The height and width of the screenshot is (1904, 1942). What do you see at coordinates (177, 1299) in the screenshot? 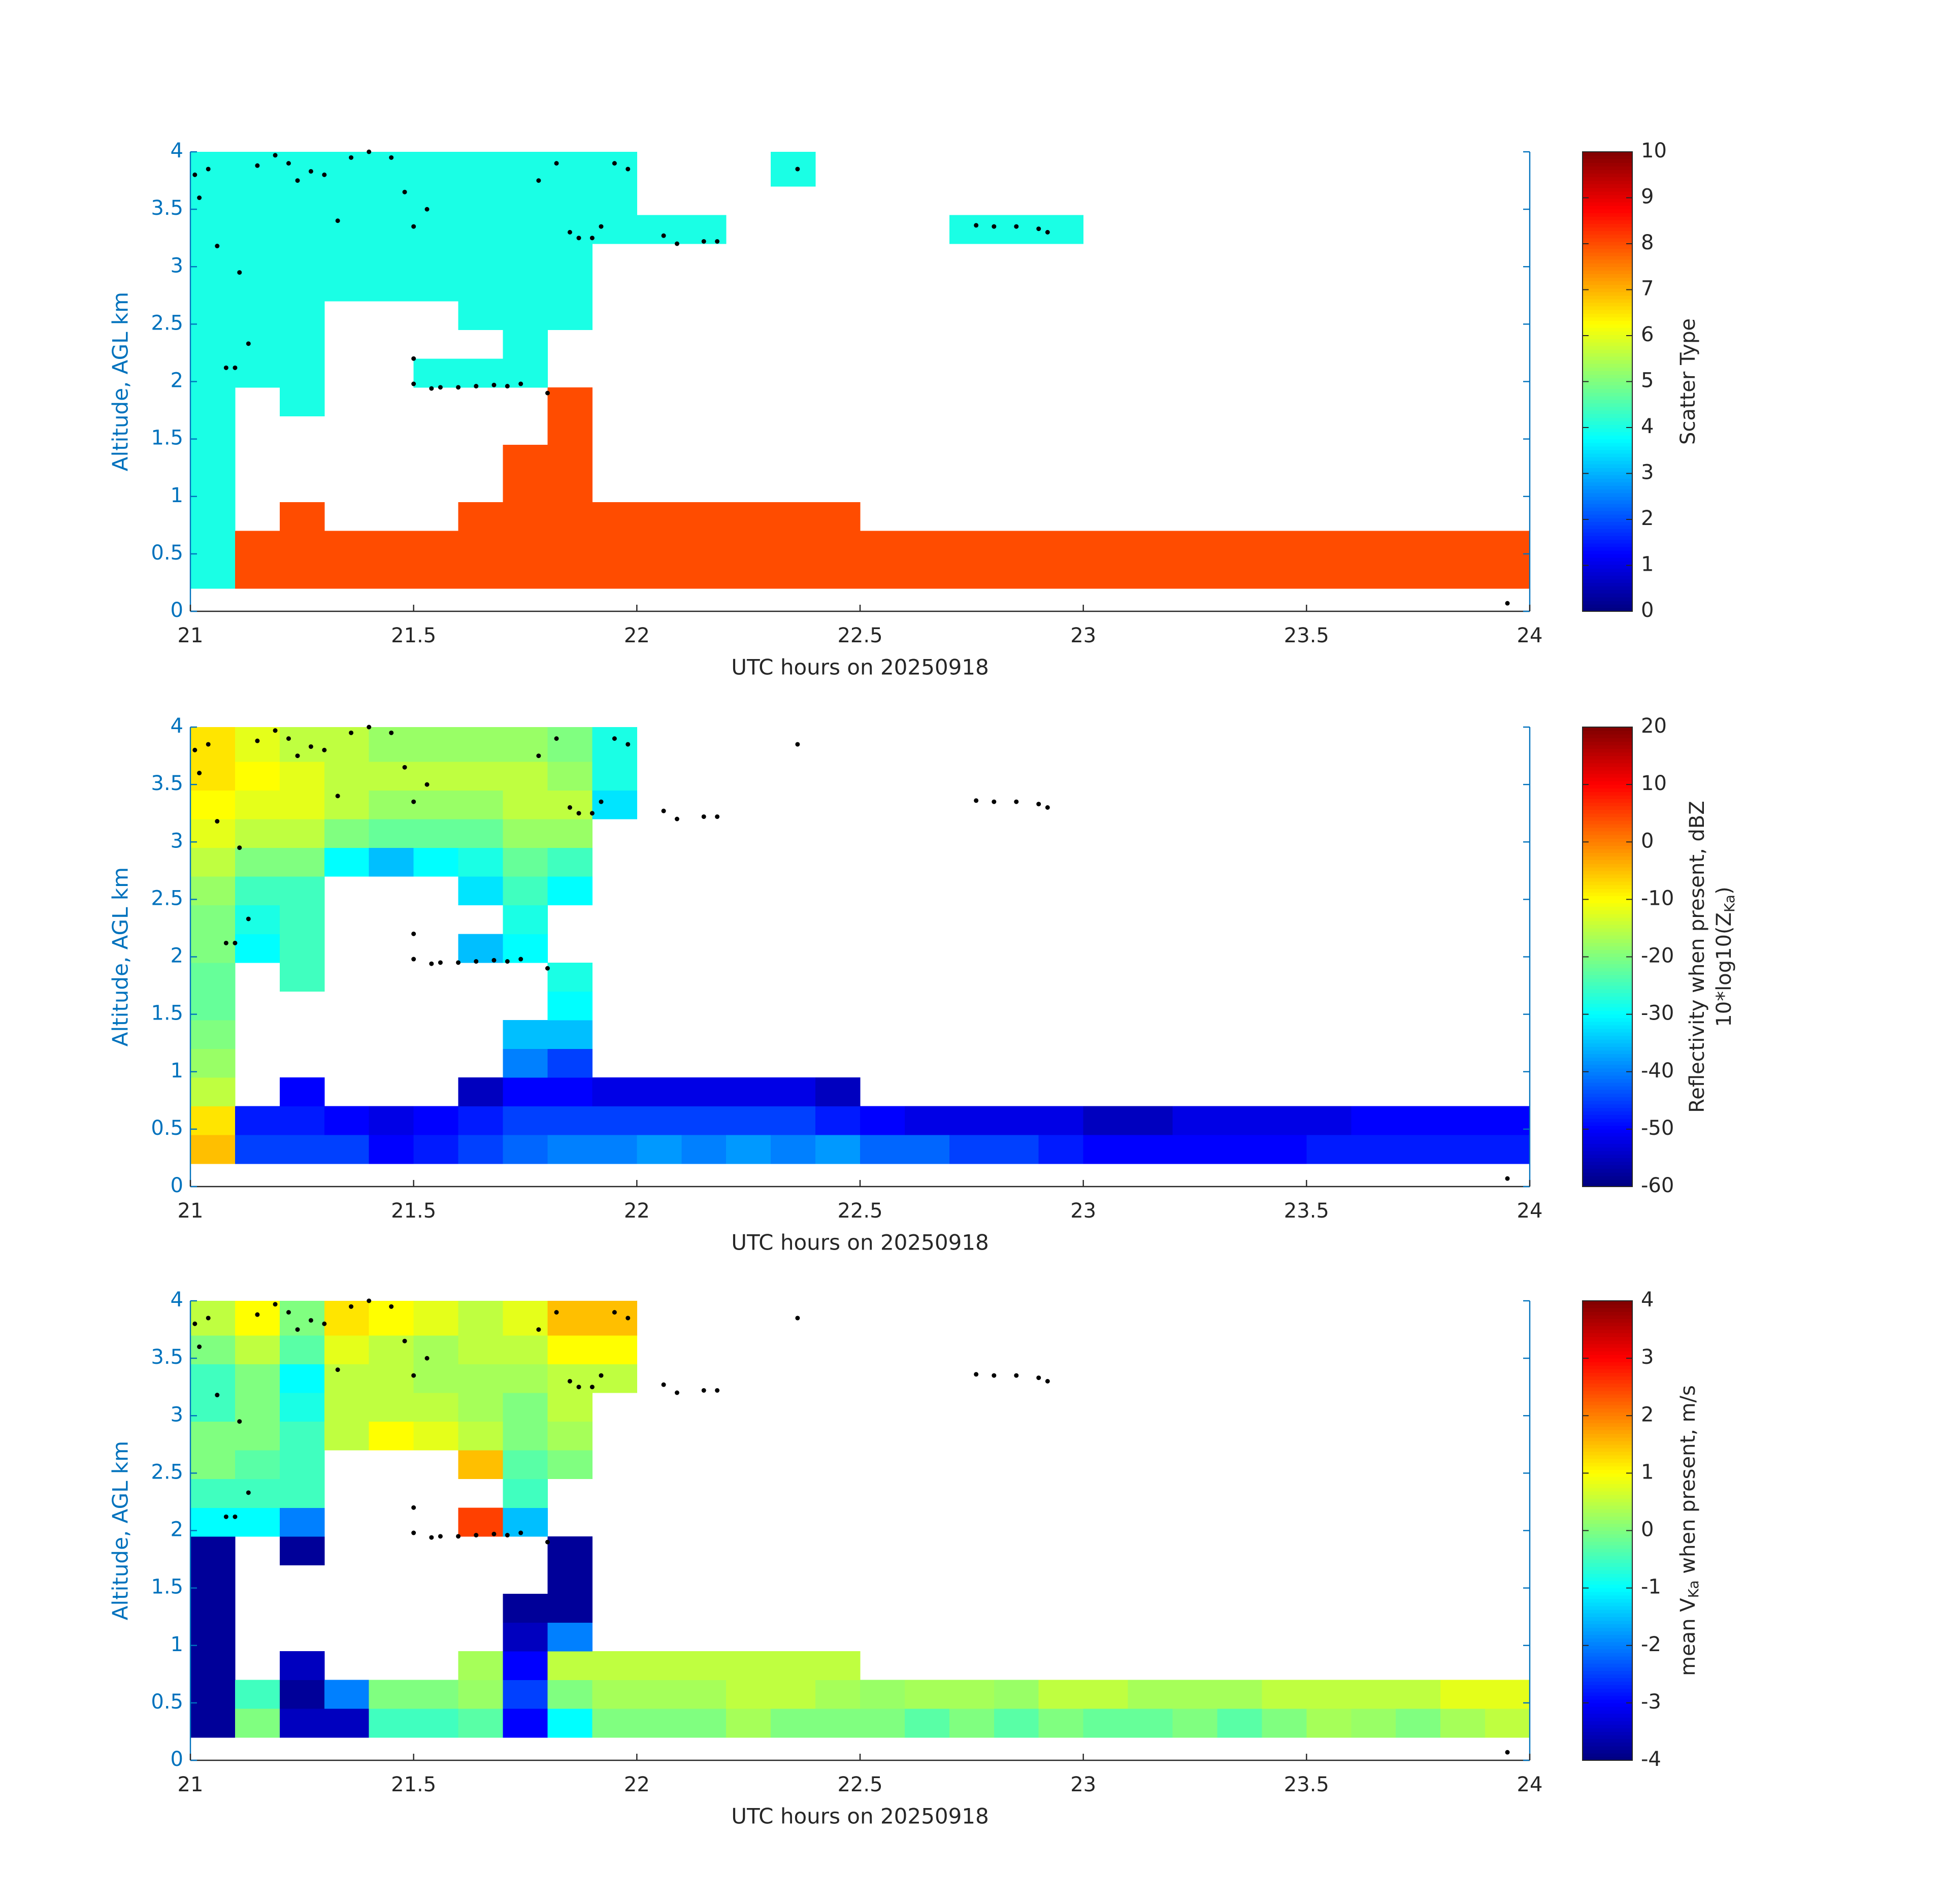
I see `y-tick-label: 4` at bounding box center [177, 1299].